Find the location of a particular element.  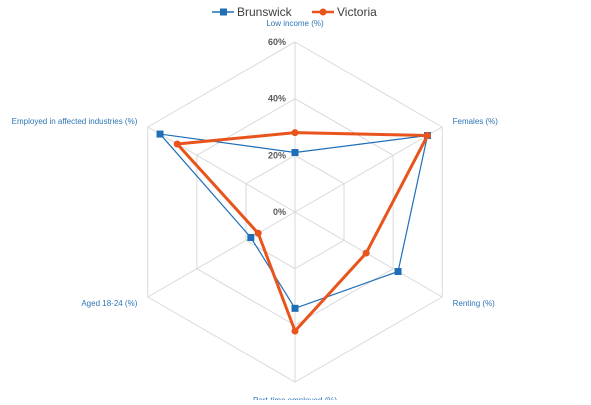

category-label: Part-time employed (%) is located at coordinates (295, 398).